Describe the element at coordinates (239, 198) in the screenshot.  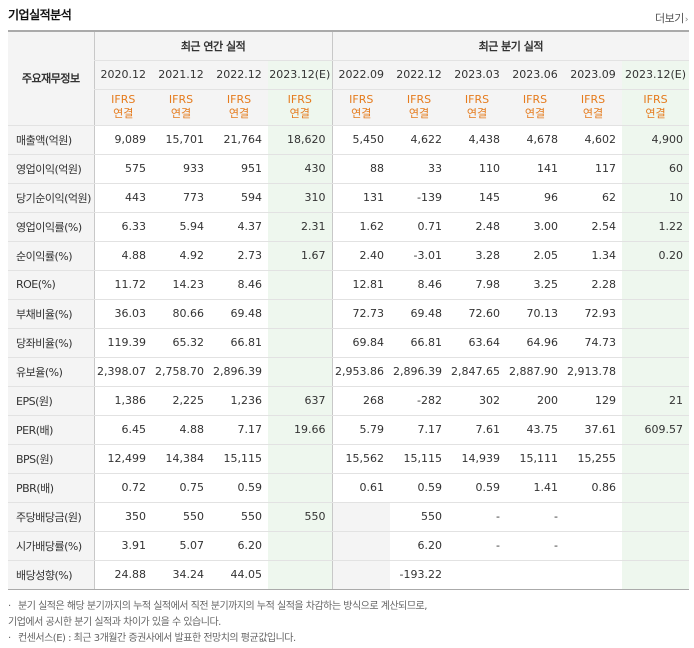
I see `table-cell: 594` at that location.